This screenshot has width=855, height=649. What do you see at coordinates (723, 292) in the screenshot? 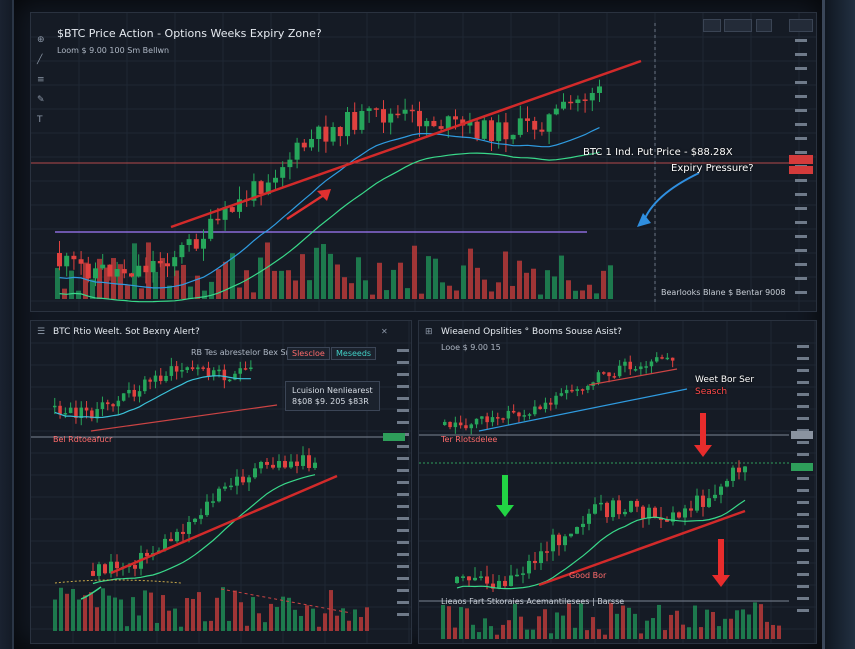
I see `main-volume-label: Bearlooks Blane $ Bentar 9008` at bounding box center [723, 292].